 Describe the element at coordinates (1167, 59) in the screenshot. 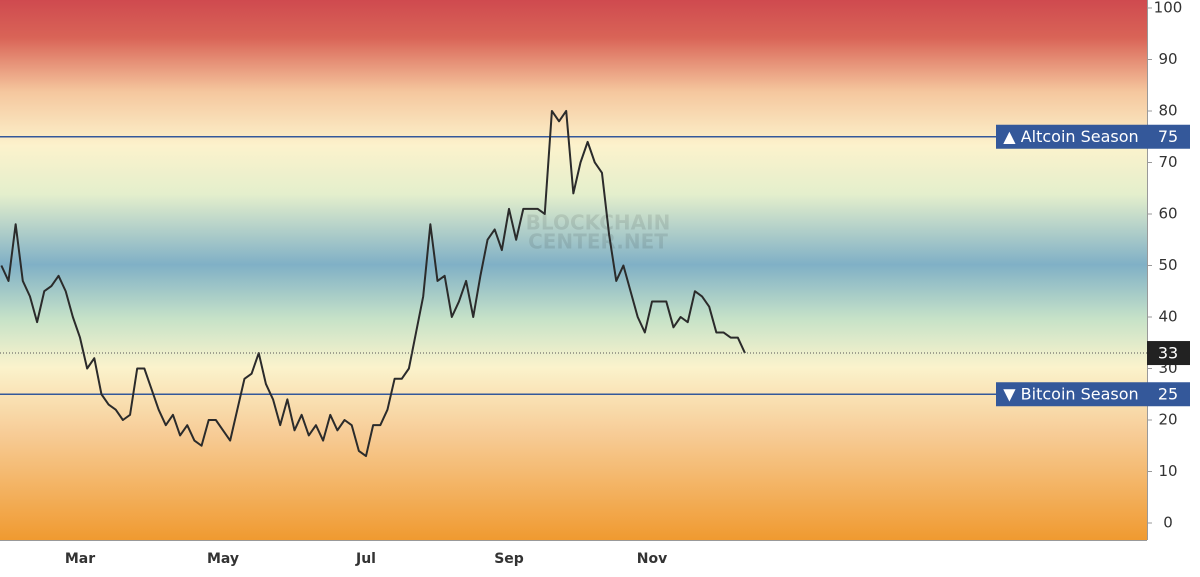

I see `y-tick-label: 90` at that location.